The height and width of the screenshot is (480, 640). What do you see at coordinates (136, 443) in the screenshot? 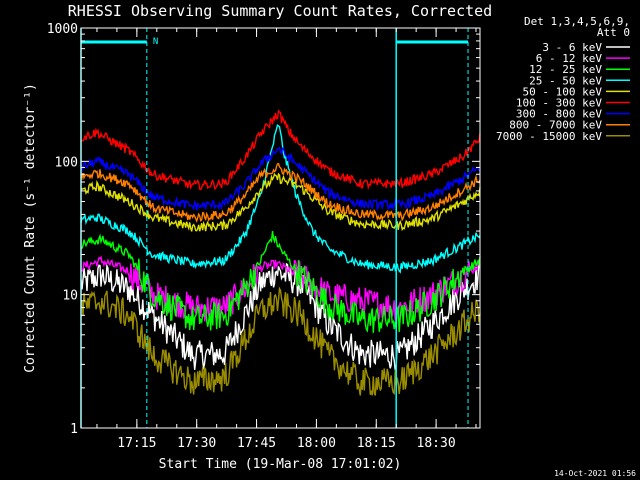
I see `x-tick-label-1: 17:15` at bounding box center [136, 443].